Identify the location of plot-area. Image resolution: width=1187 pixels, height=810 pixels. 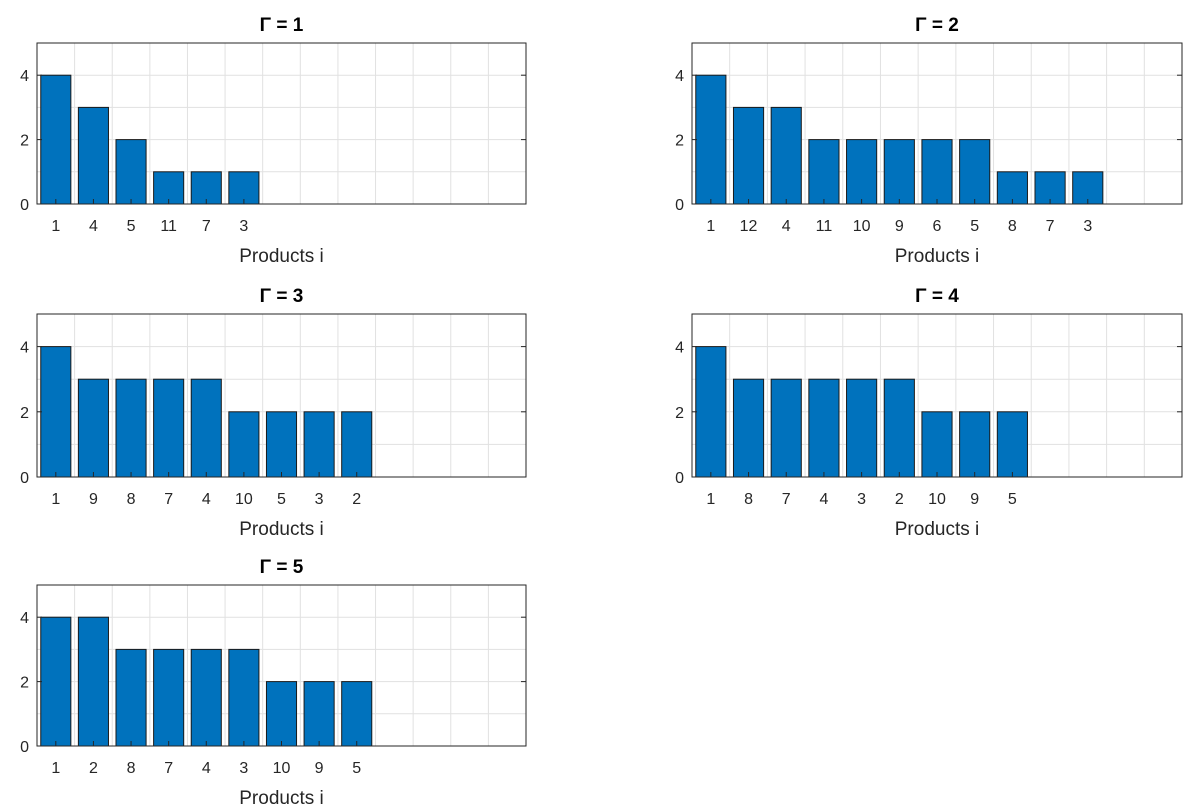
(281, 123).